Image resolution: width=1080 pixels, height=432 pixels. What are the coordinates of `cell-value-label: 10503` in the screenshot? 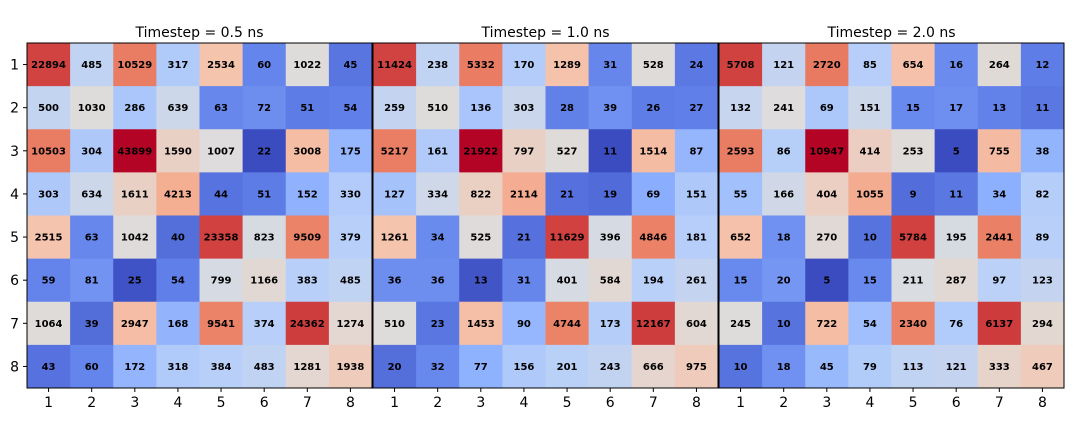 It's located at (48, 151).